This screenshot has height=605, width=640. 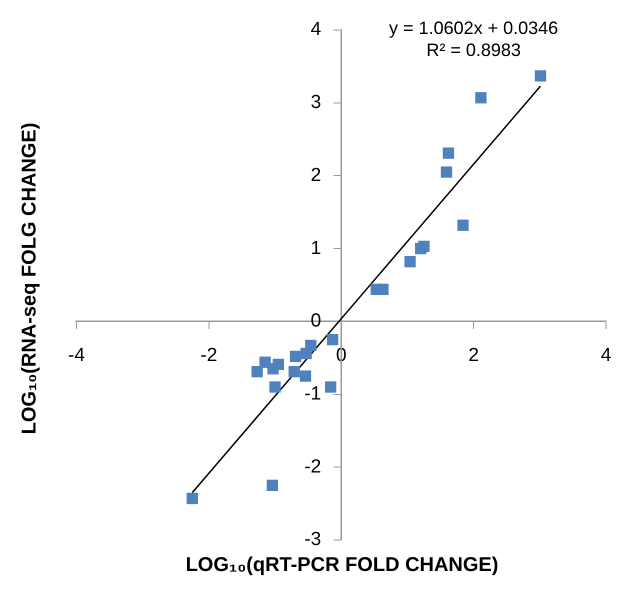 I want to click on x-tick-label: -4, so click(x=77, y=355).